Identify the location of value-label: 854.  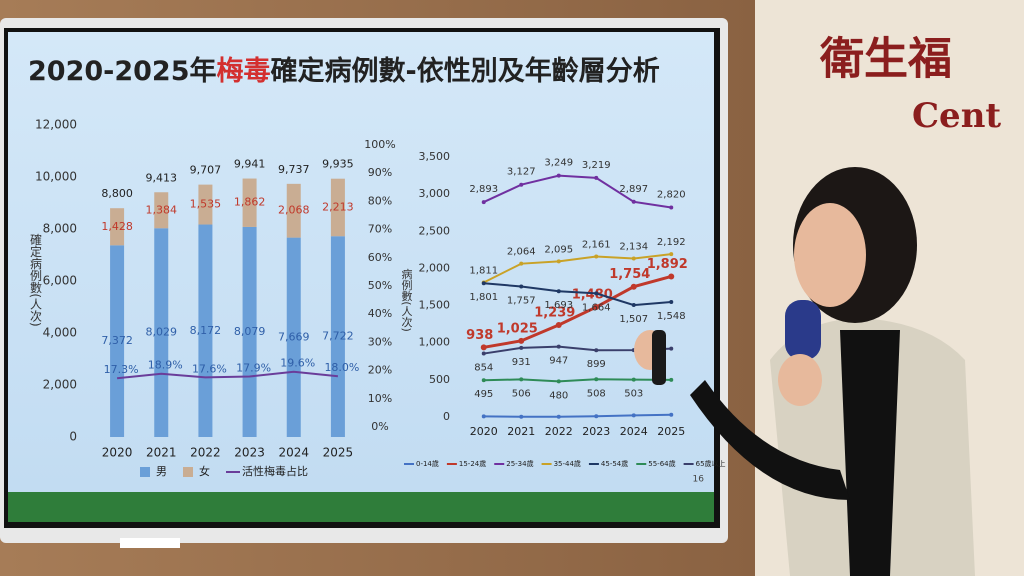
(483, 368).